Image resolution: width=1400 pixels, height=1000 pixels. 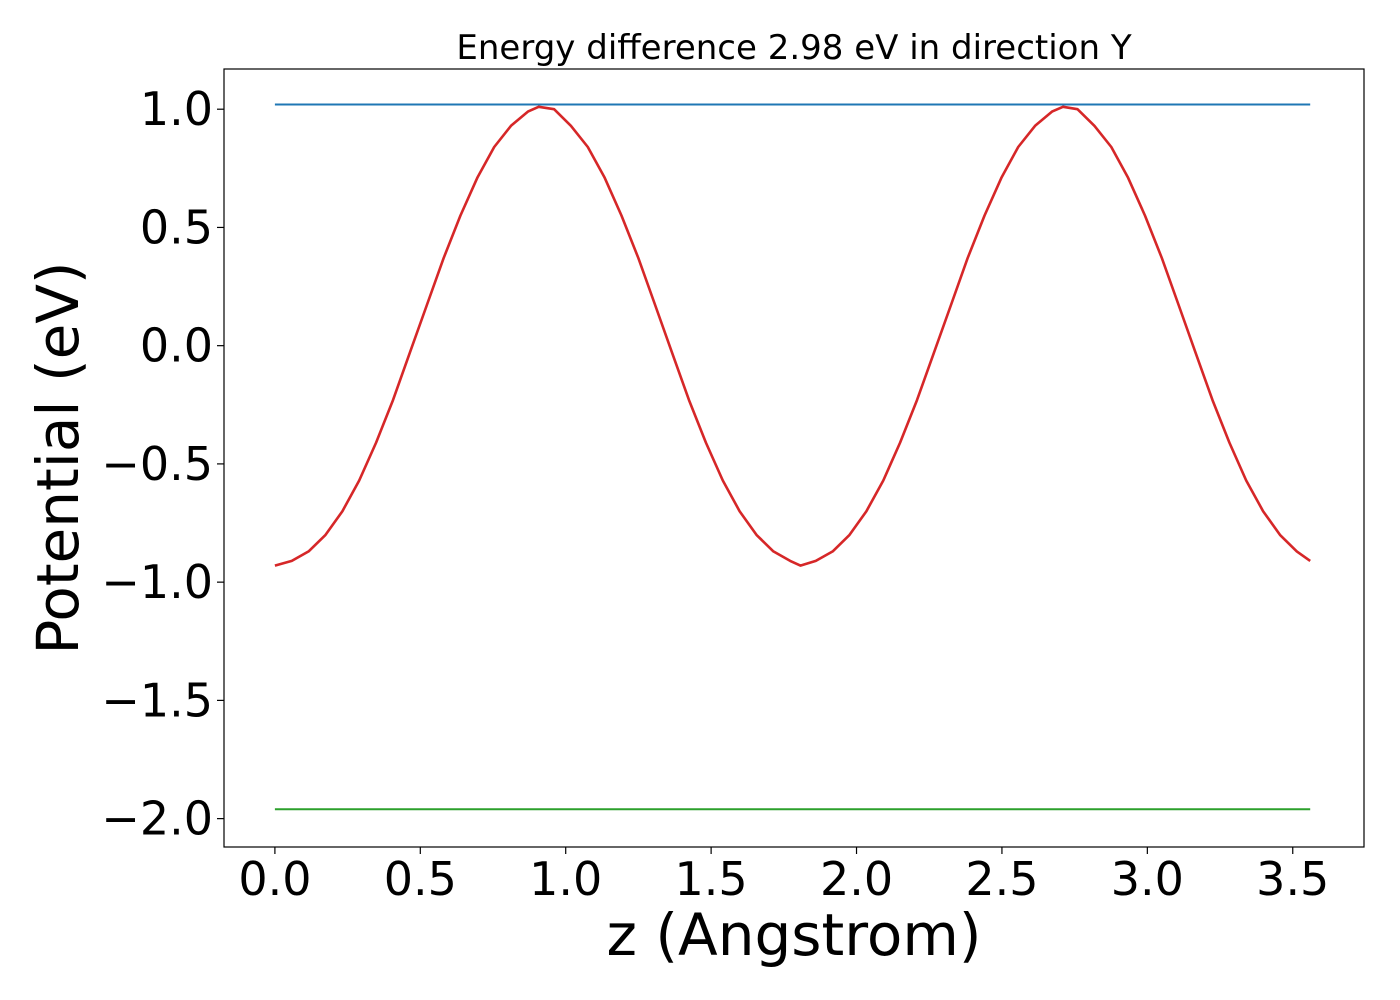 What do you see at coordinates (58, 457) in the screenshot?
I see `y-axis-label: Potential (eV)` at bounding box center [58, 457].